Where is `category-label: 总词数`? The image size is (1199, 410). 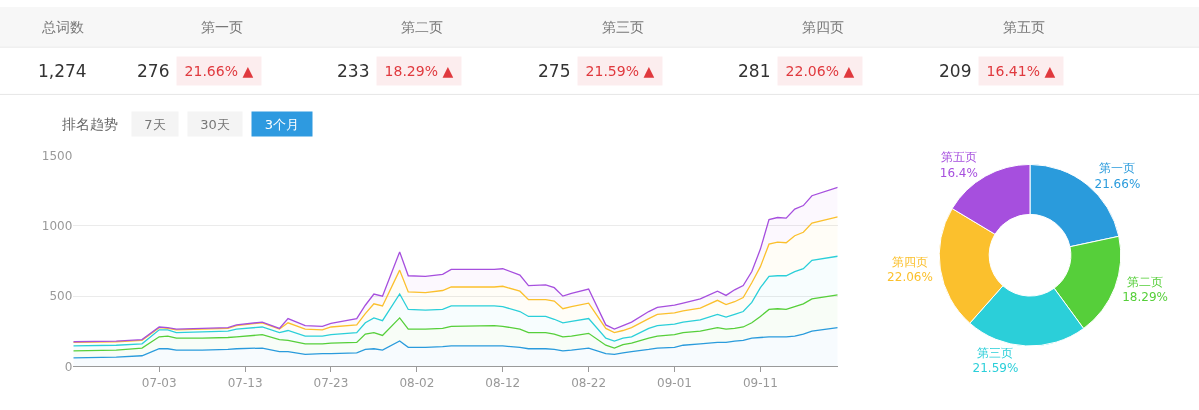 category-label: 总词数 is located at coordinates (62, 27).